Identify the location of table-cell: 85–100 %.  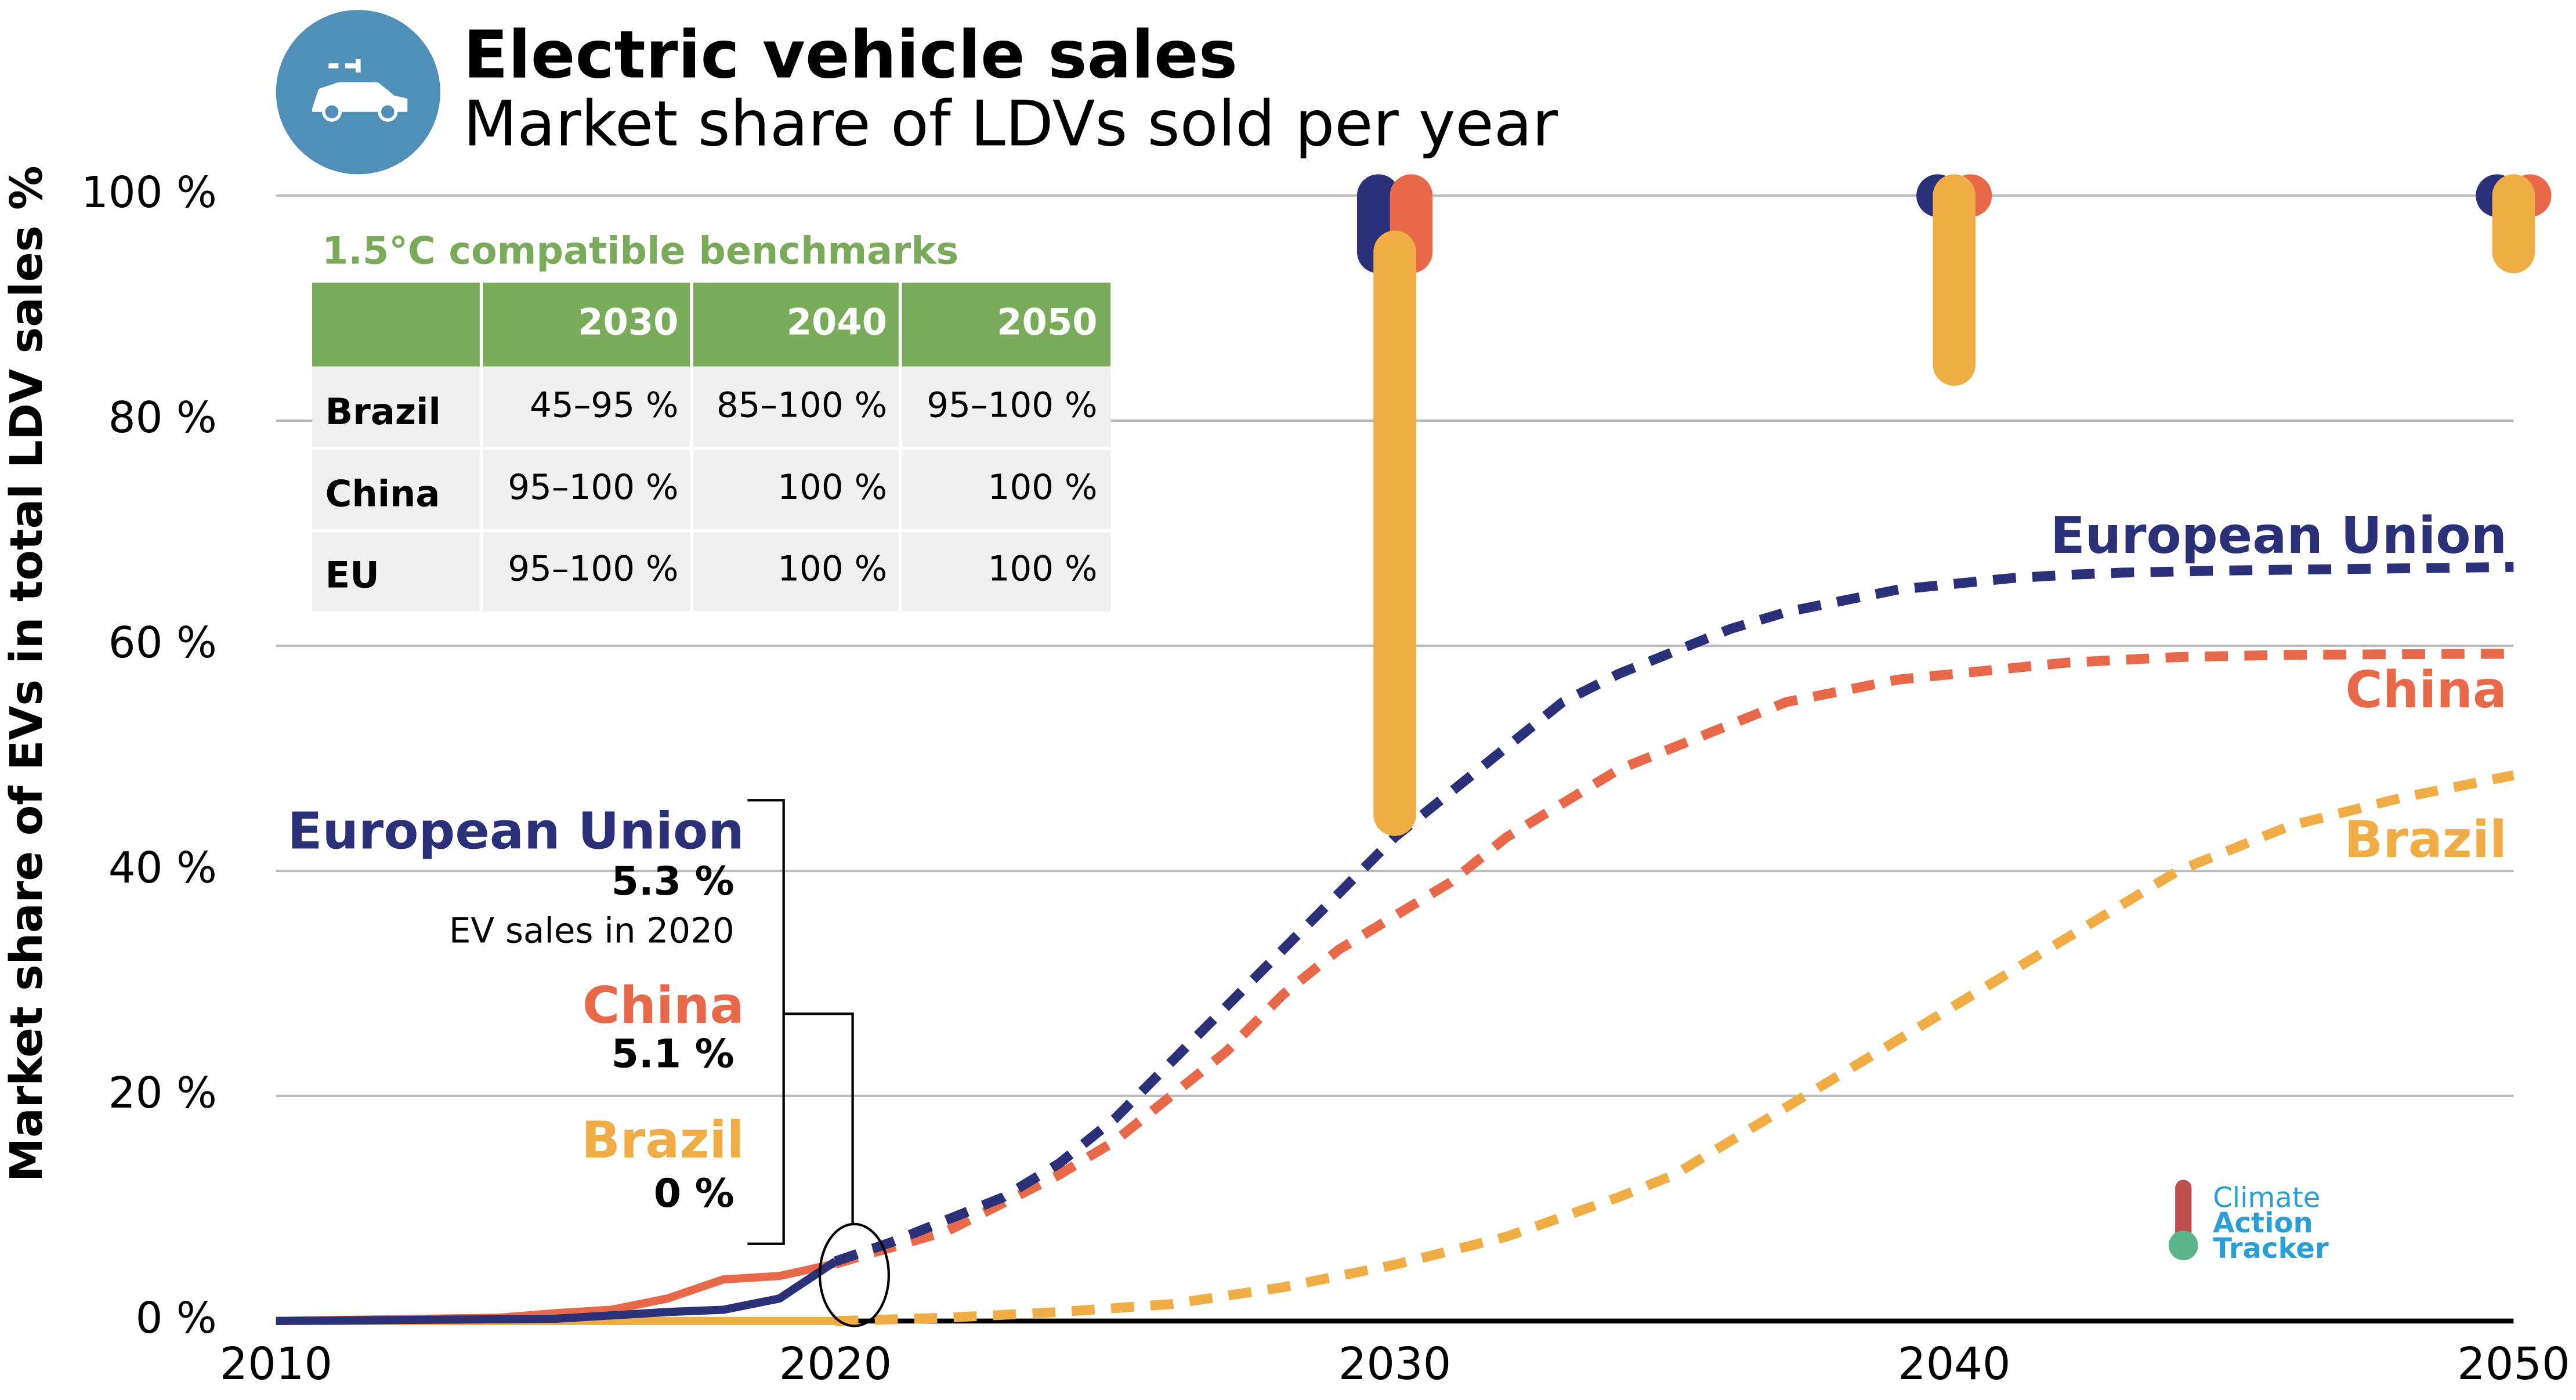
(802, 406).